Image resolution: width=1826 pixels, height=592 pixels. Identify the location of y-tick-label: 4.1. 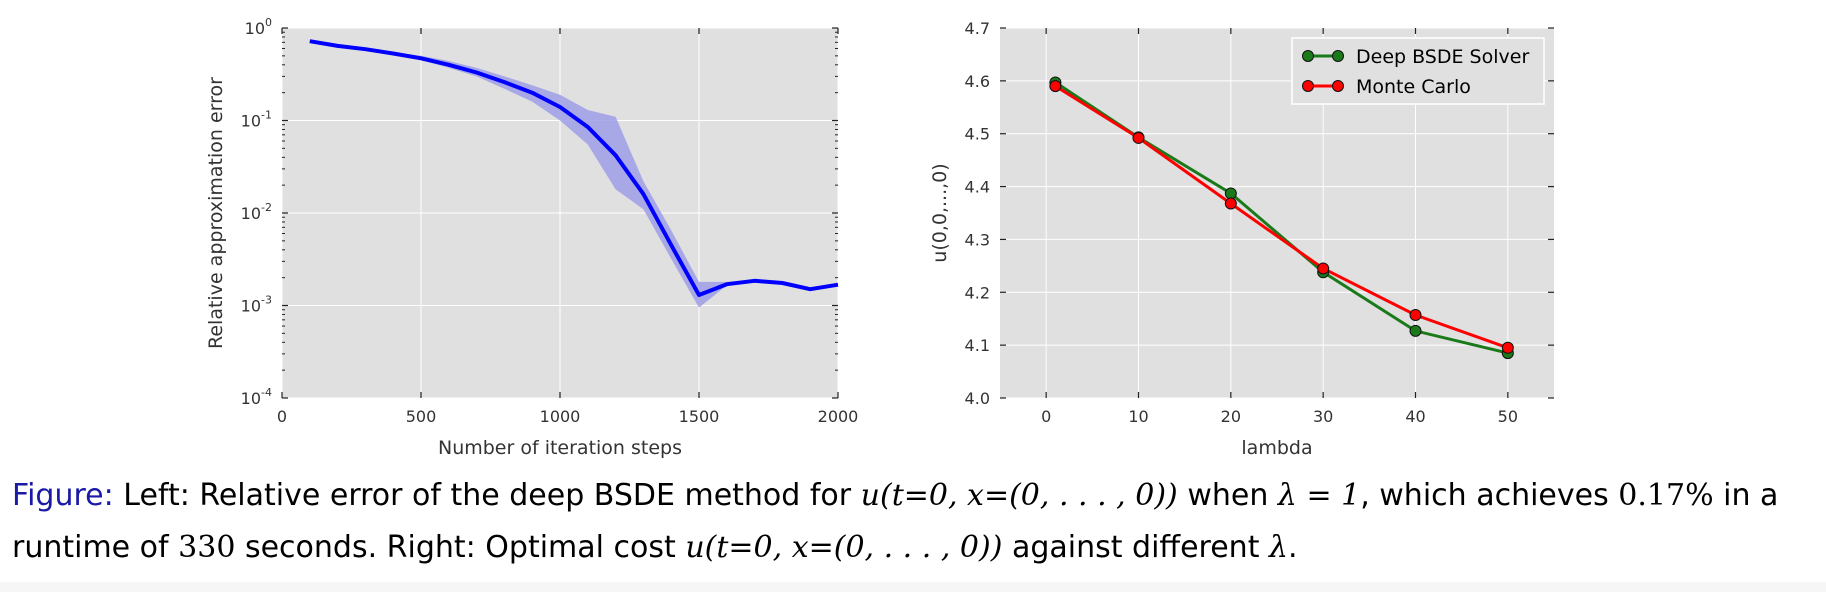
(977, 345).